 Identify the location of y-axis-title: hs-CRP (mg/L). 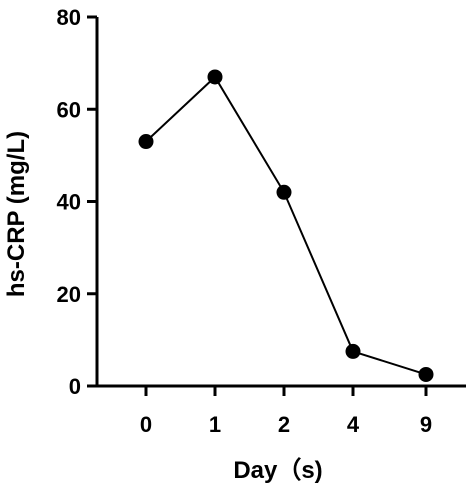
(16, 214).